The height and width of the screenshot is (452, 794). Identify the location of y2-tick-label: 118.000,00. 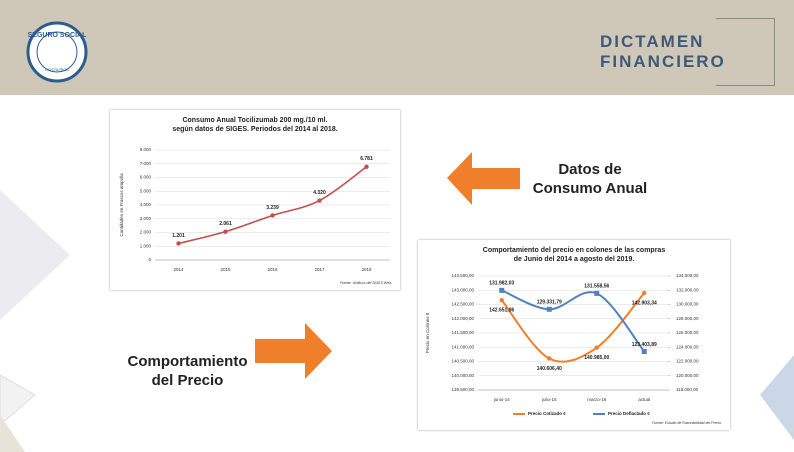
(687, 389).